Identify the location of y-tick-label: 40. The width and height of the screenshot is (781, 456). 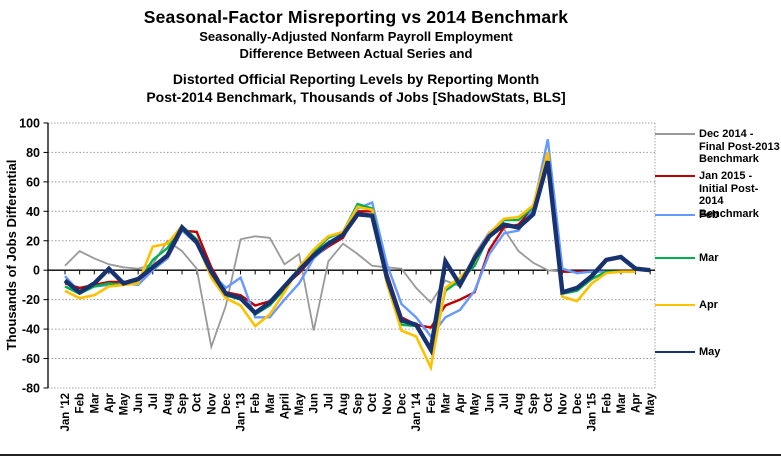
(33, 212).